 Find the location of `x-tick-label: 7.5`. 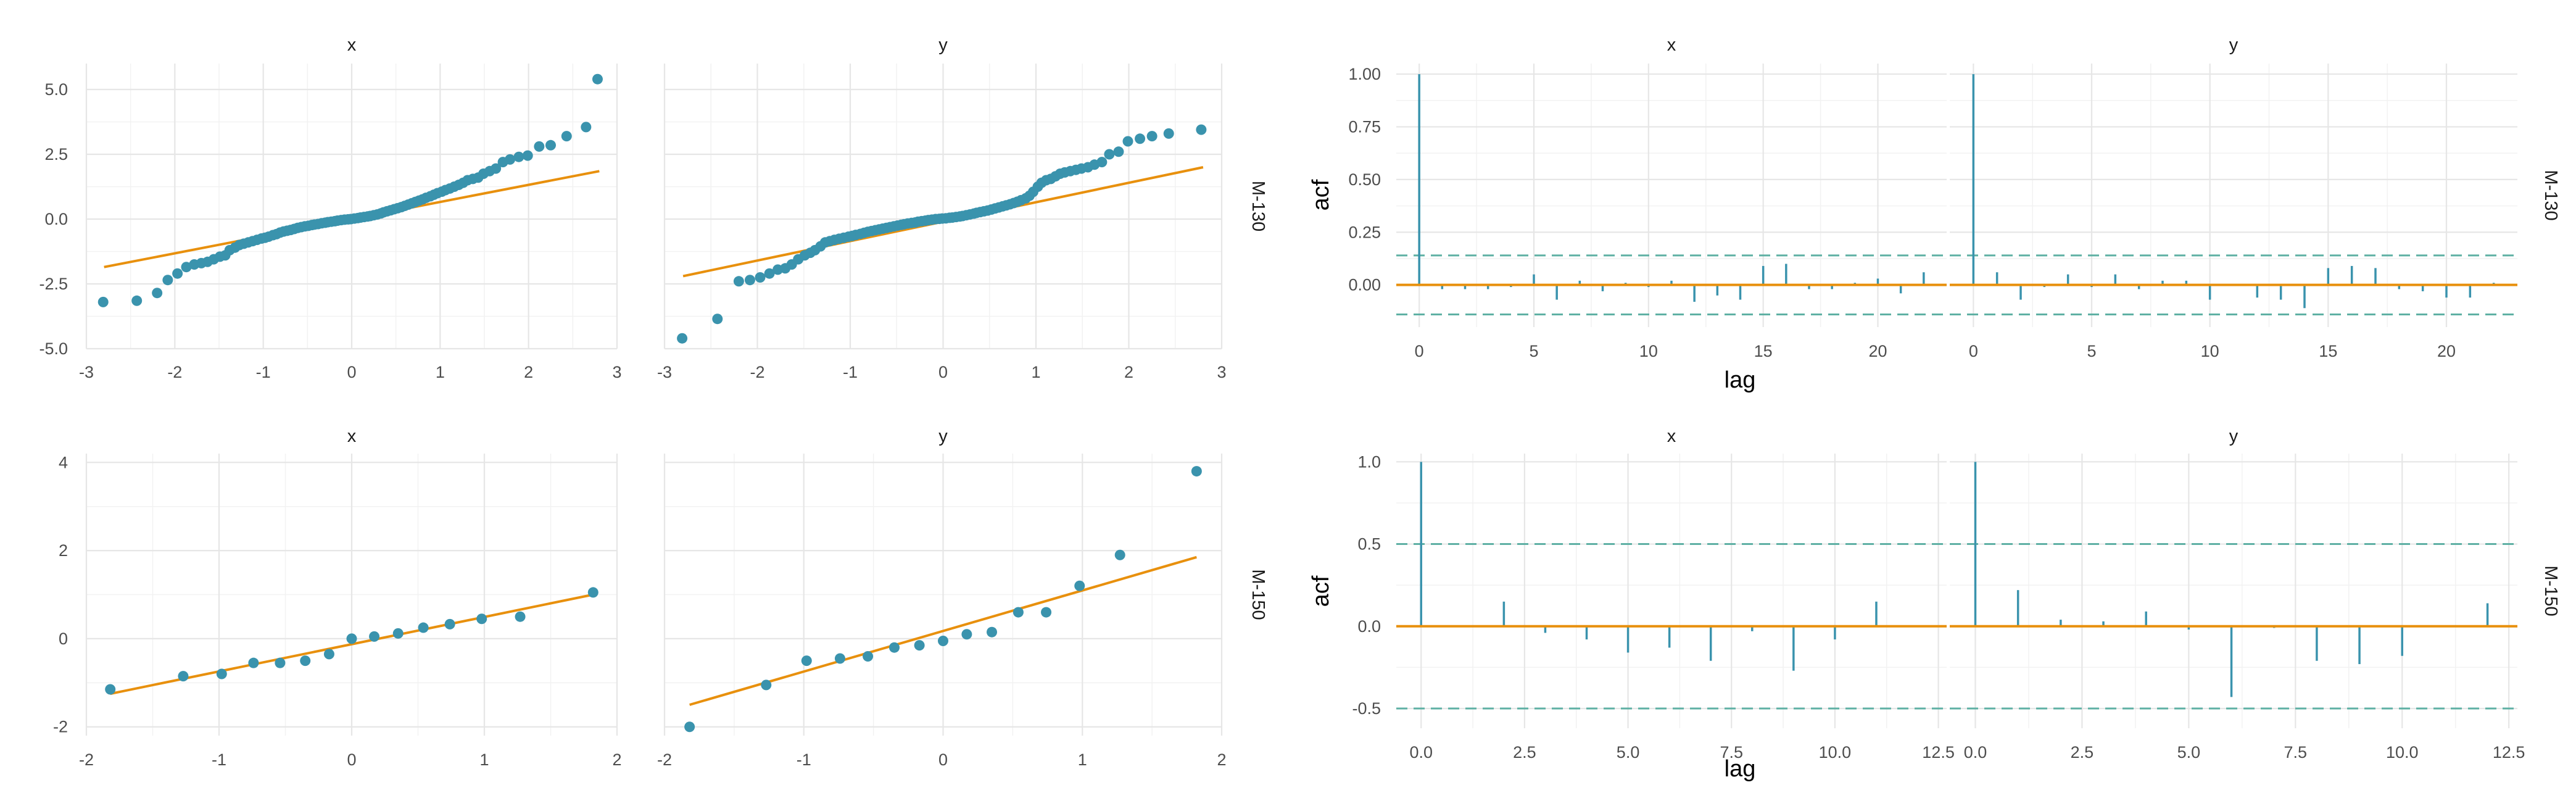

x-tick-label: 7.5 is located at coordinates (2296, 752).